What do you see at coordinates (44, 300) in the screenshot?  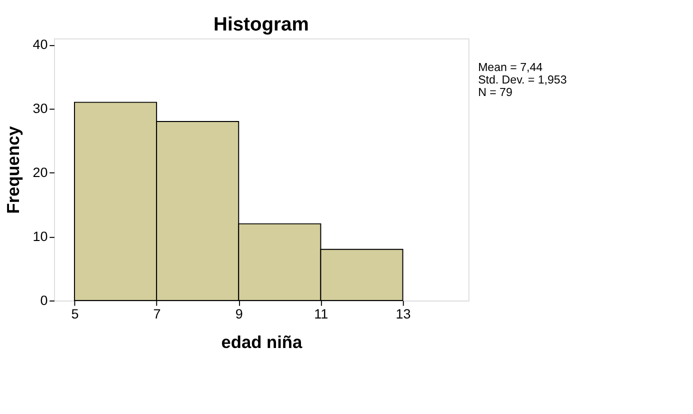 I see `y-tick-label: 0` at bounding box center [44, 300].